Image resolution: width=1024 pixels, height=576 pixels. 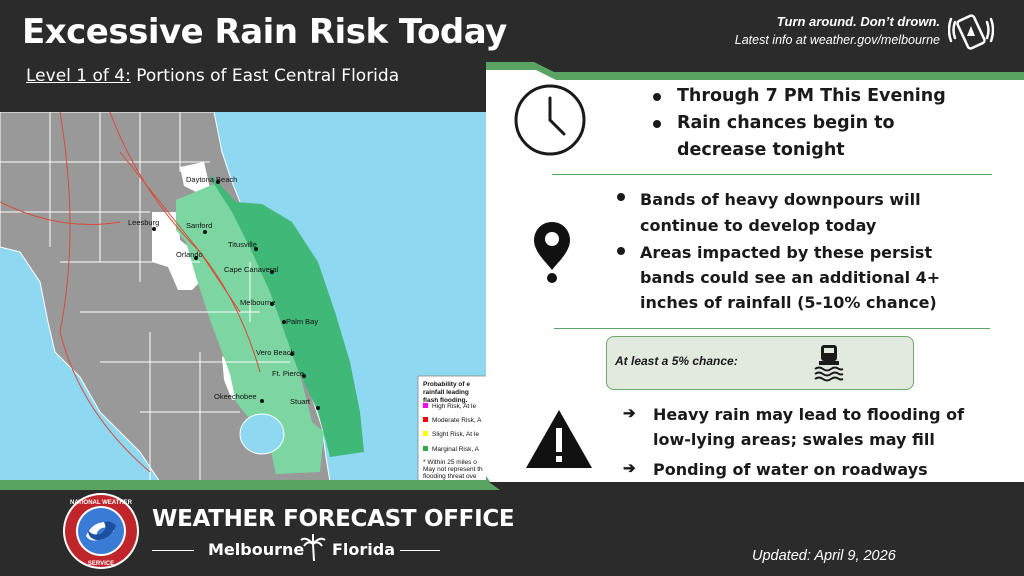 What do you see at coordinates (457, 420) in the screenshot?
I see `legend-item: Moderate Risk, A` at bounding box center [457, 420].